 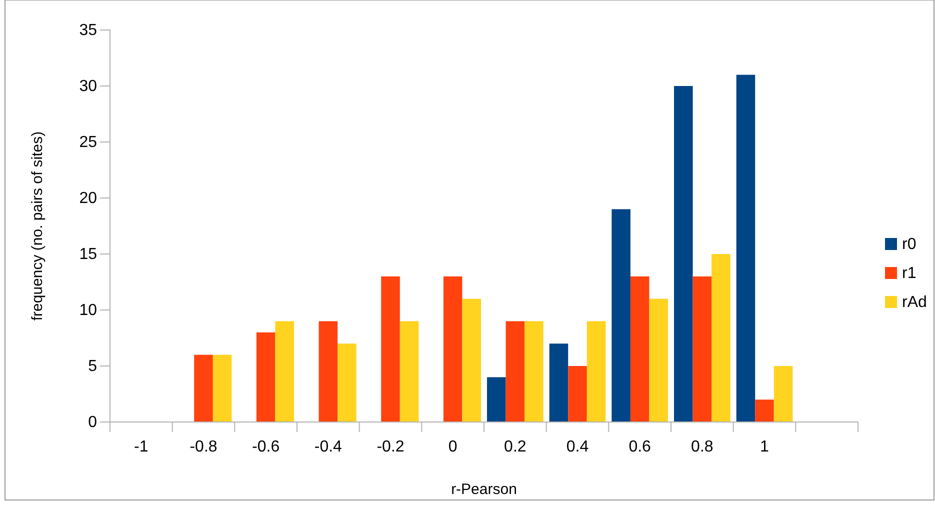 What do you see at coordinates (204, 447) in the screenshot?
I see `x-tick-label: -0.8` at bounding box center [204, 447].